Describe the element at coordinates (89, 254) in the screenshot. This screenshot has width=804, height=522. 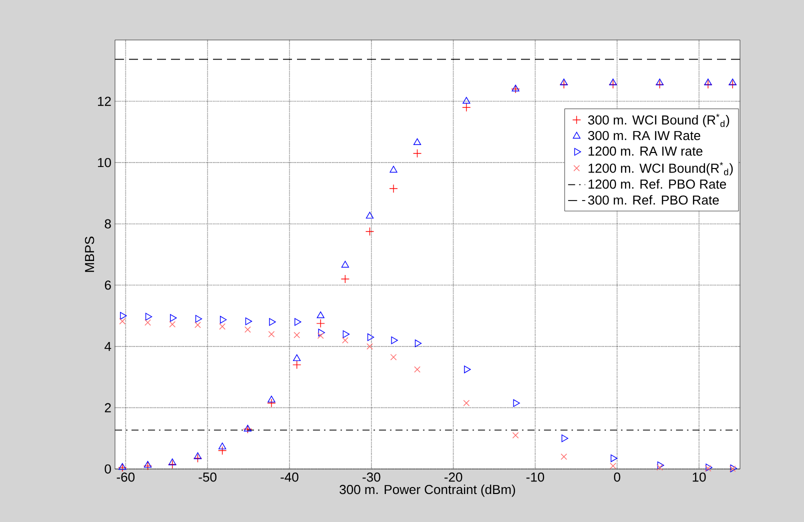
I see `y-axis-title: MBPS` at that location.